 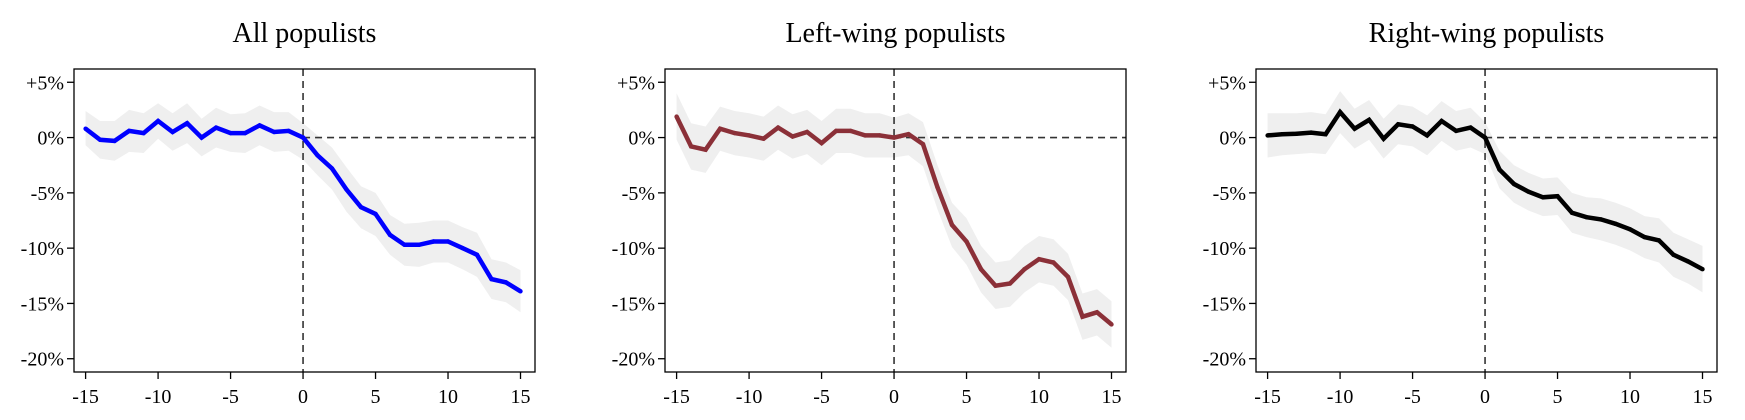 I want to click on chart-title: Left-wing populists, so click(x=895, y=33).